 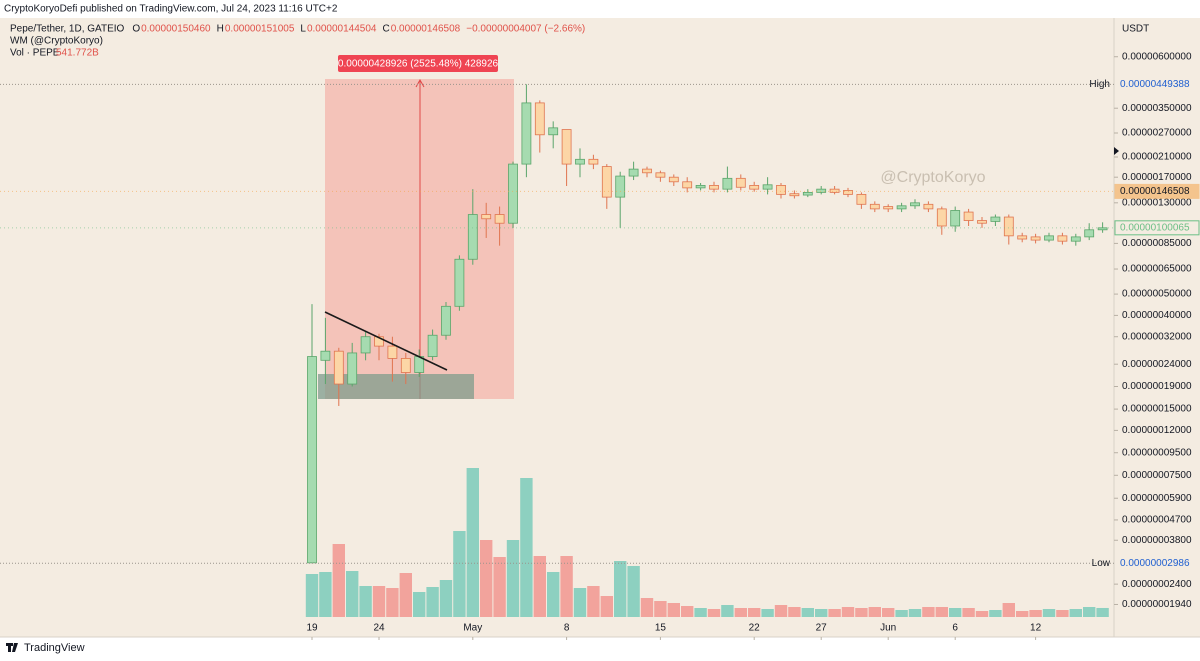 What do you see at coordinates (176, 29) in the screenshot?
I see `ohlc-value: 0.00000150460` at bounding box center [176, 29].